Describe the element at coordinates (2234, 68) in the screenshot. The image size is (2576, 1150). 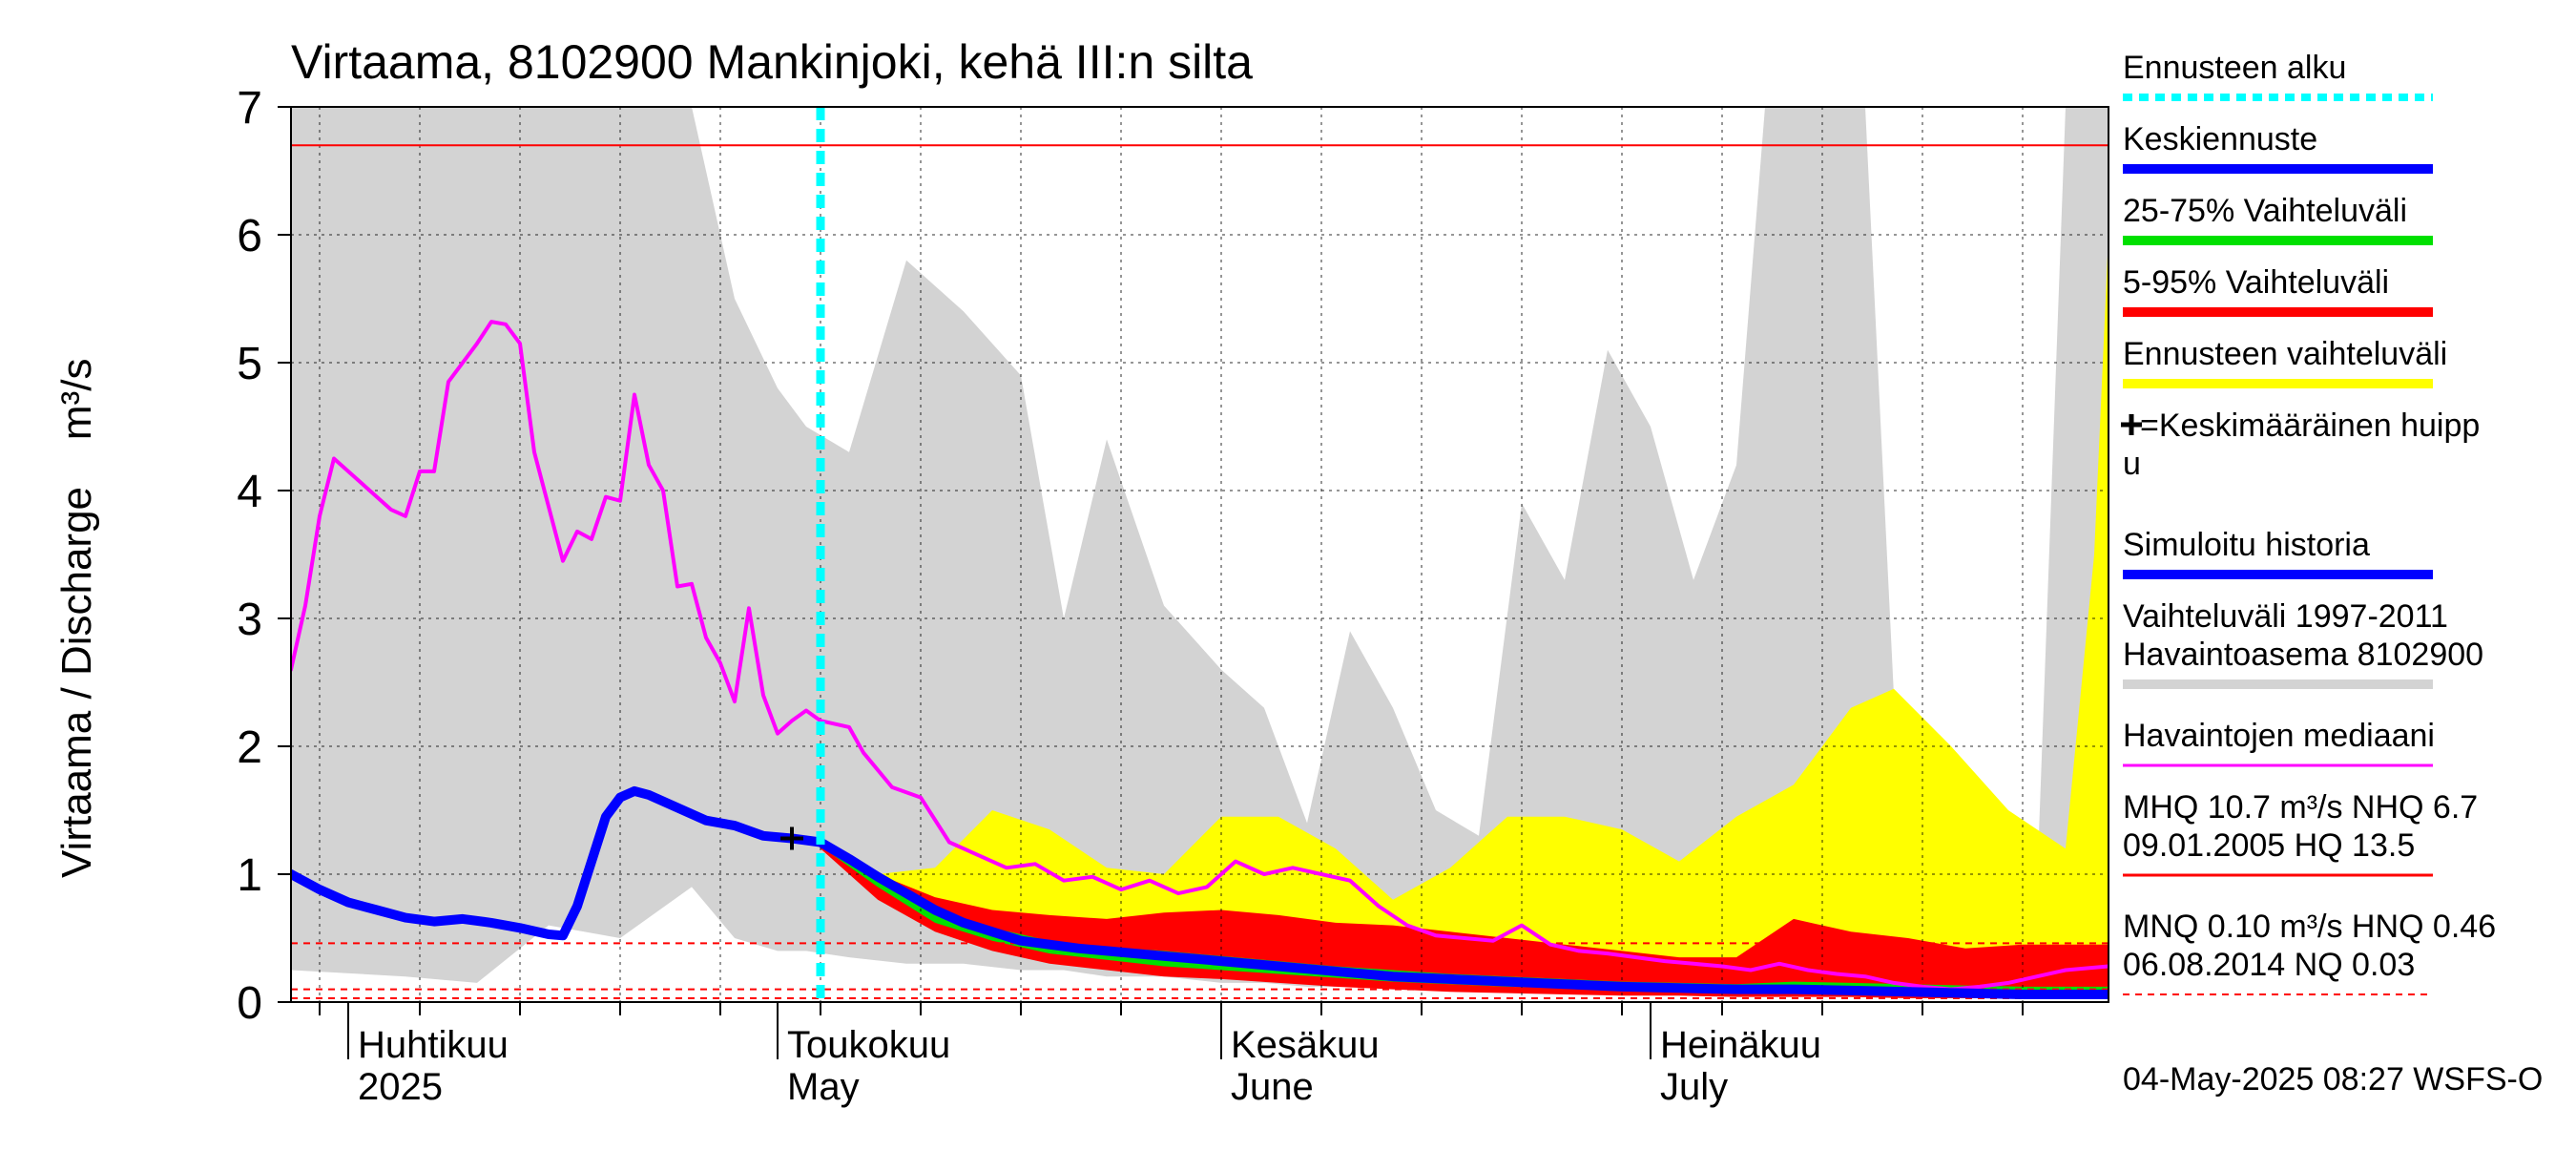
I see `legend-label: Ennusteen alku` at that location.